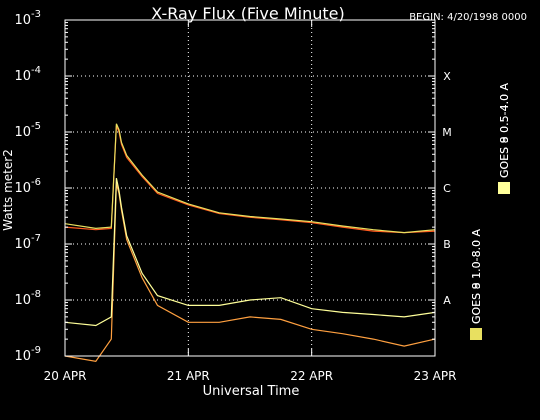  Describe the element at coordinates (447, 132) in the screenshot. I see `flare-class-label: M` at that location.